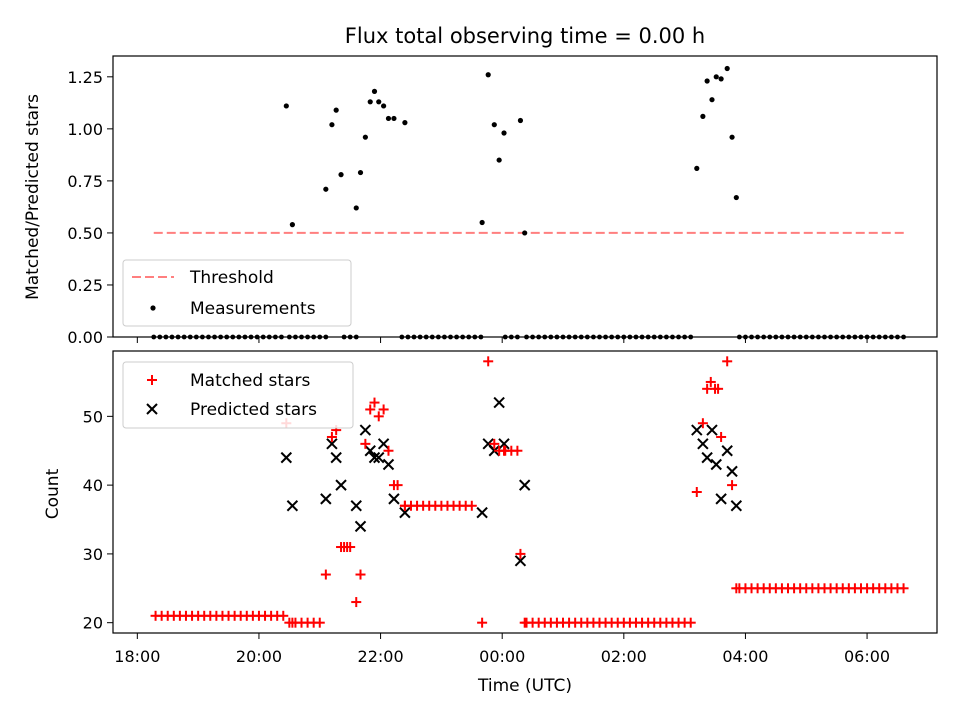 The width and height of the screenshot is (960, 724). I want to click on bottom-y-tick-label: 50, so click(93, 416).